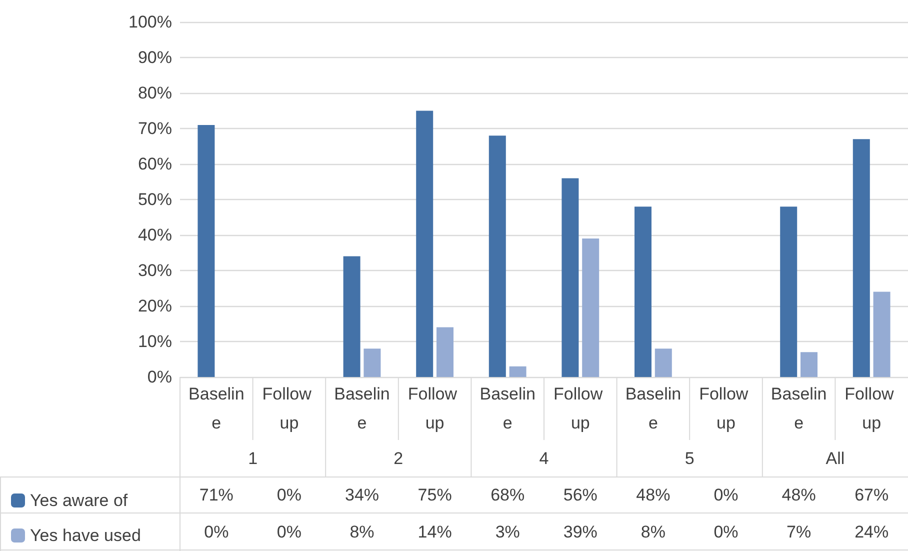 This screenshot has height=551, width=908. What do you see at coordinates (150, 22) in the screenshot?
I see `y-tick-label: 100%` at bounding box center [150, 22].